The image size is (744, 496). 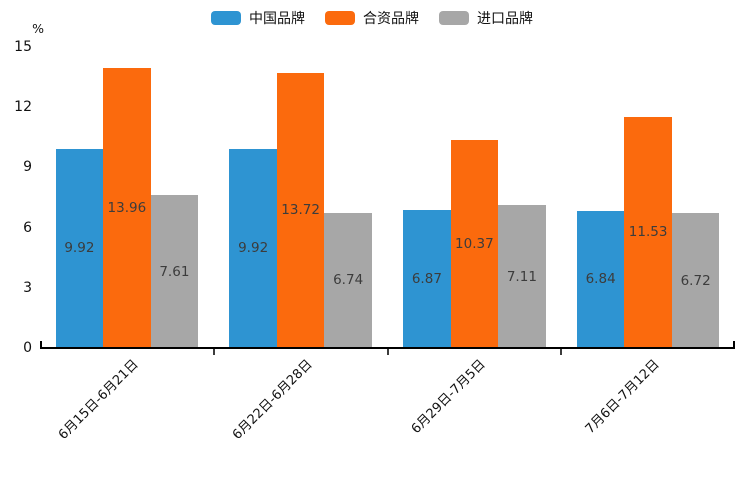 I want to click on legend: 中国品牌 合资品牌 进口品牌, so click(x=372, y=18).